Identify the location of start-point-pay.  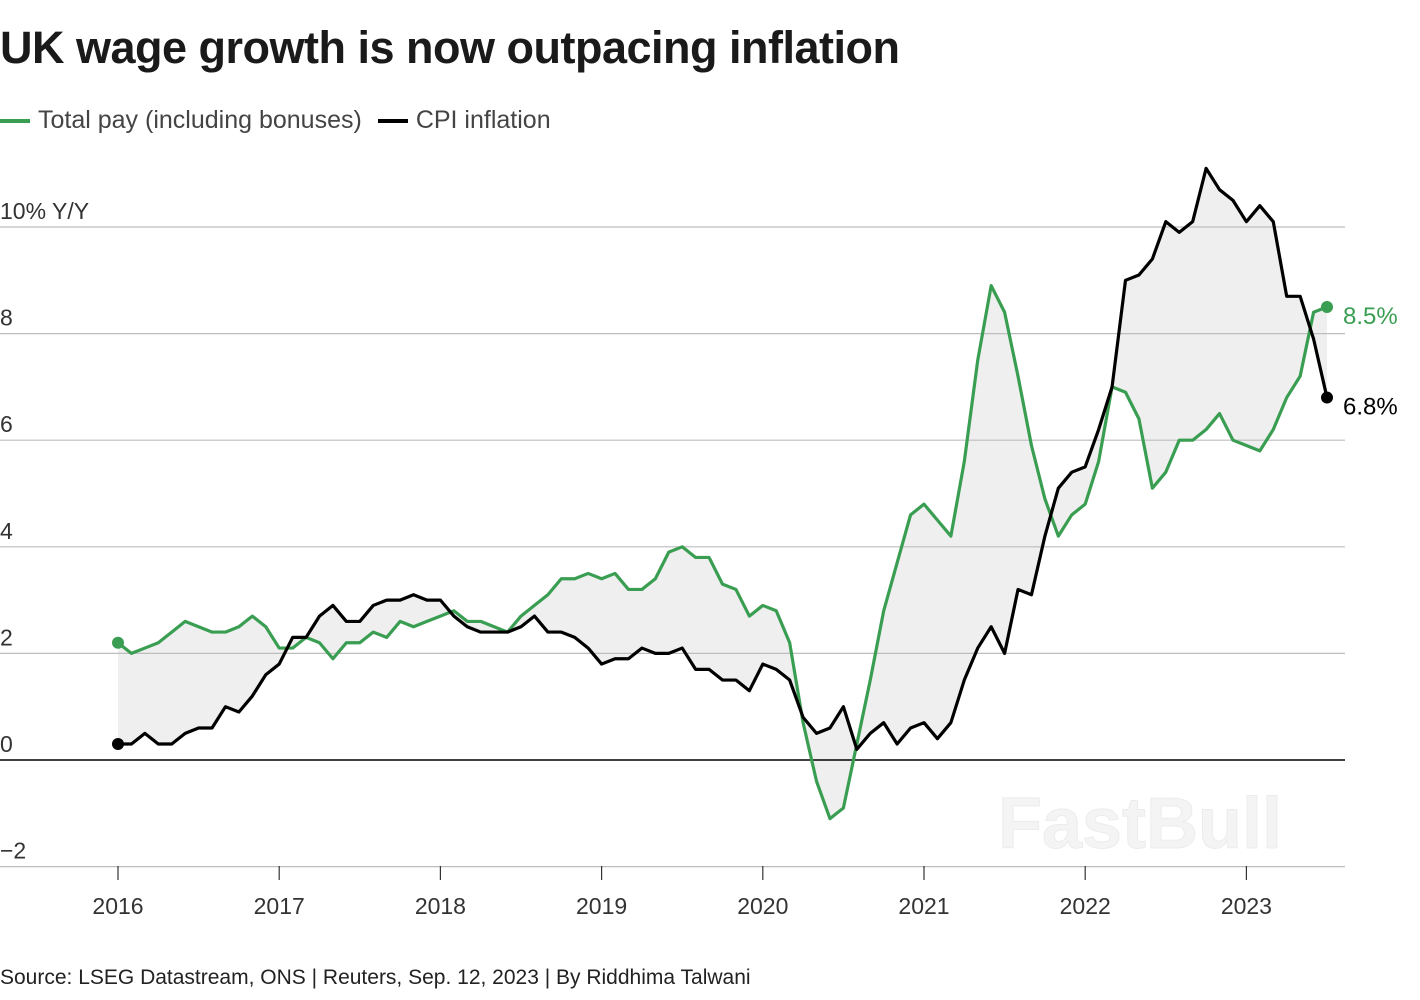
(118, 642).